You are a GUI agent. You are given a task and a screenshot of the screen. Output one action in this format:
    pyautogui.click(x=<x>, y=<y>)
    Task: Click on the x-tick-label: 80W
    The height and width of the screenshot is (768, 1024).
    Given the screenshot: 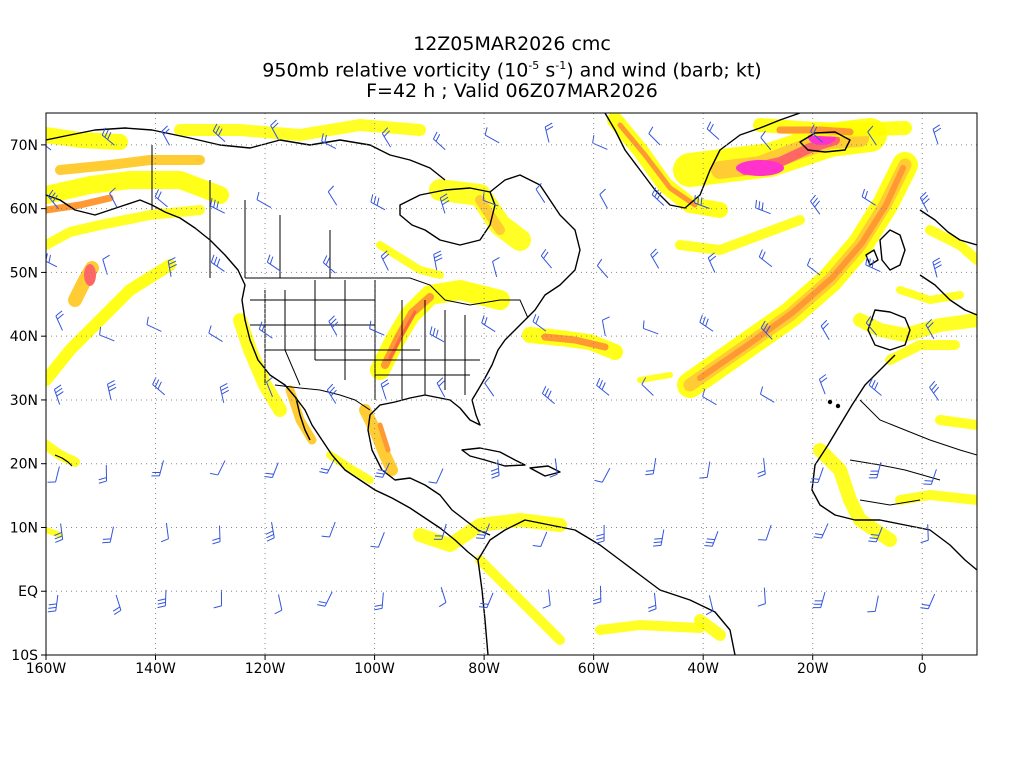 What is the action you would take?
    pyautogui.click(x=484, y=669)
    